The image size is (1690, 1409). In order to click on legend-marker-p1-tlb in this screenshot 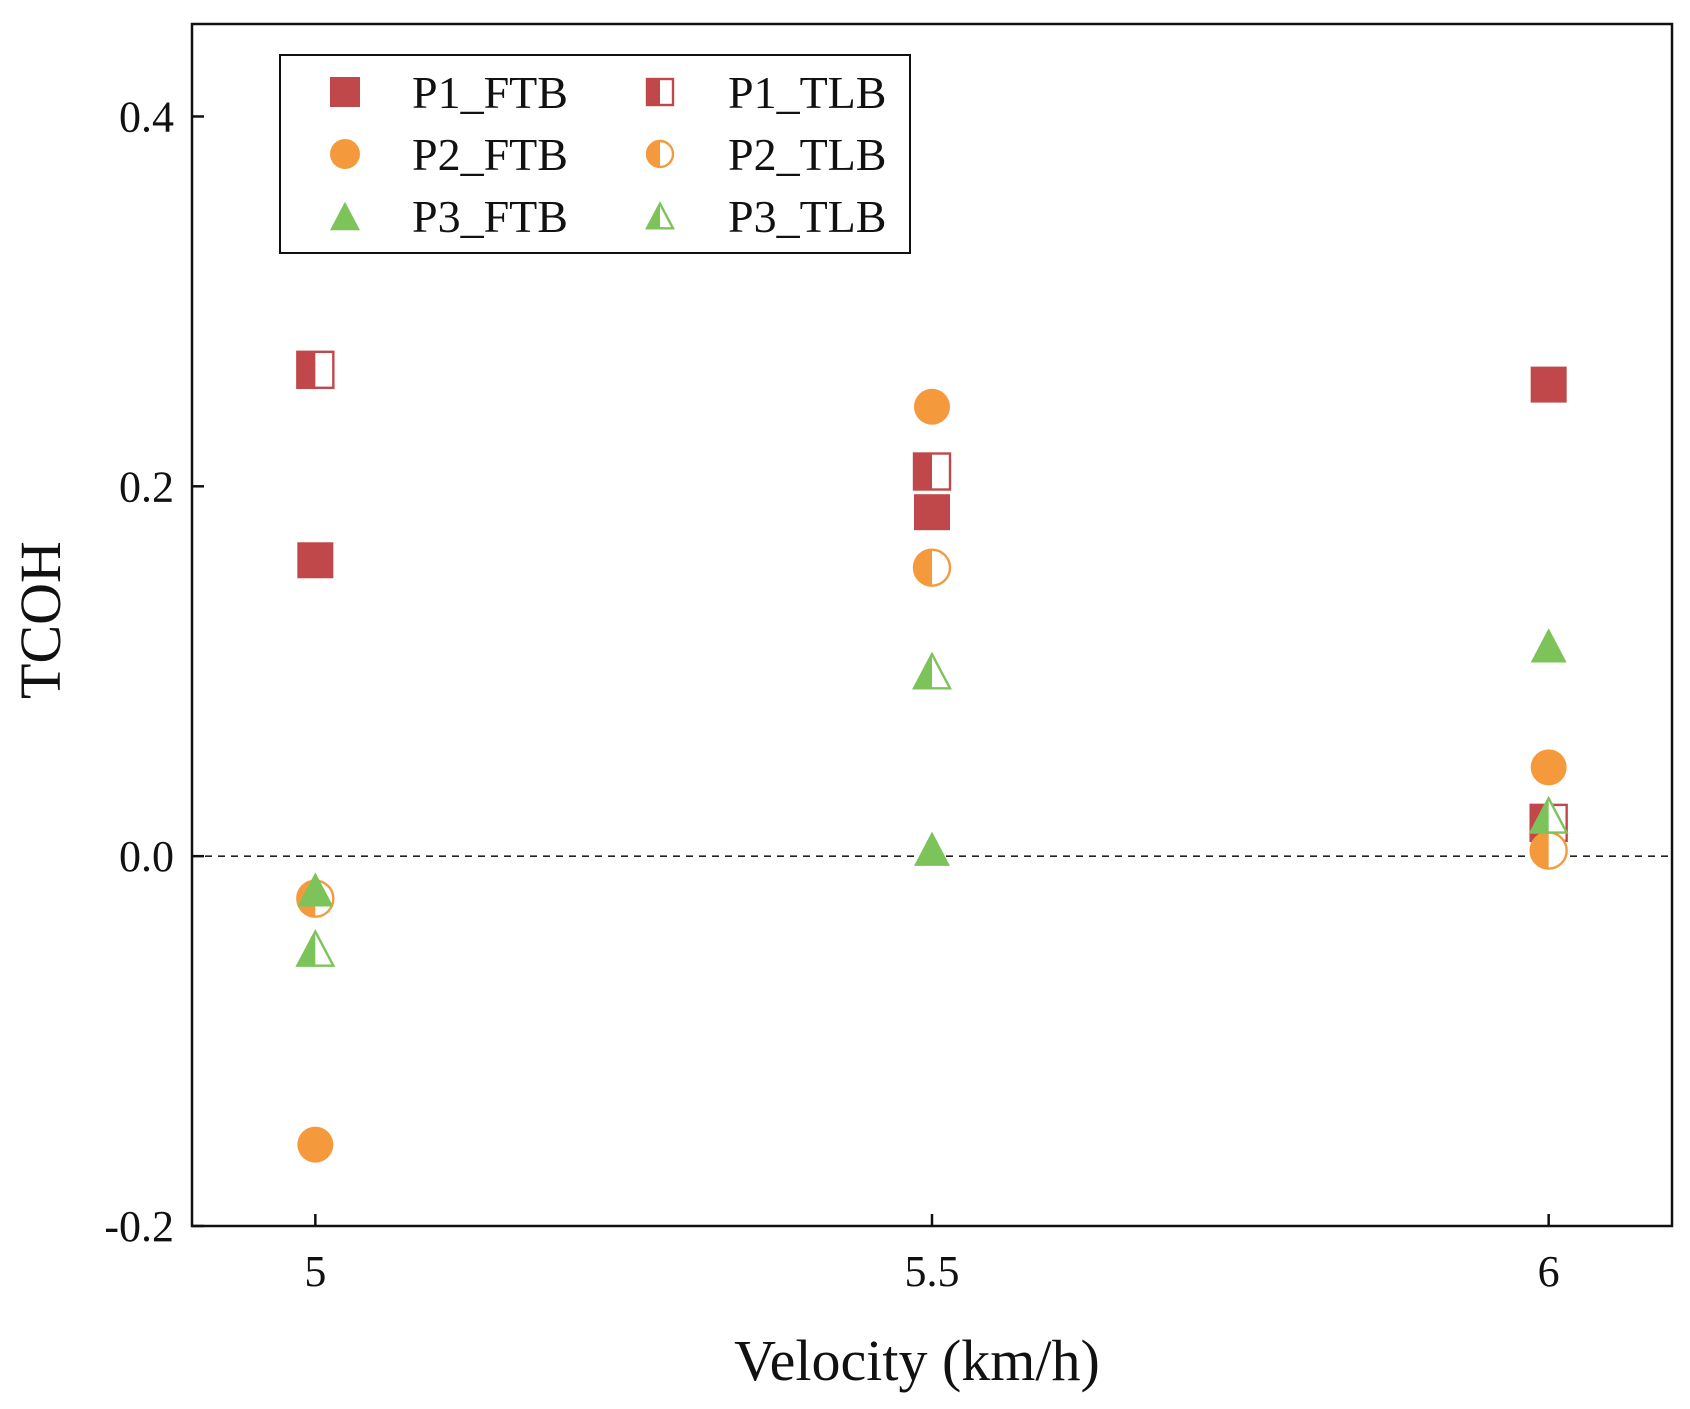, I will do `click(660, 92)`.